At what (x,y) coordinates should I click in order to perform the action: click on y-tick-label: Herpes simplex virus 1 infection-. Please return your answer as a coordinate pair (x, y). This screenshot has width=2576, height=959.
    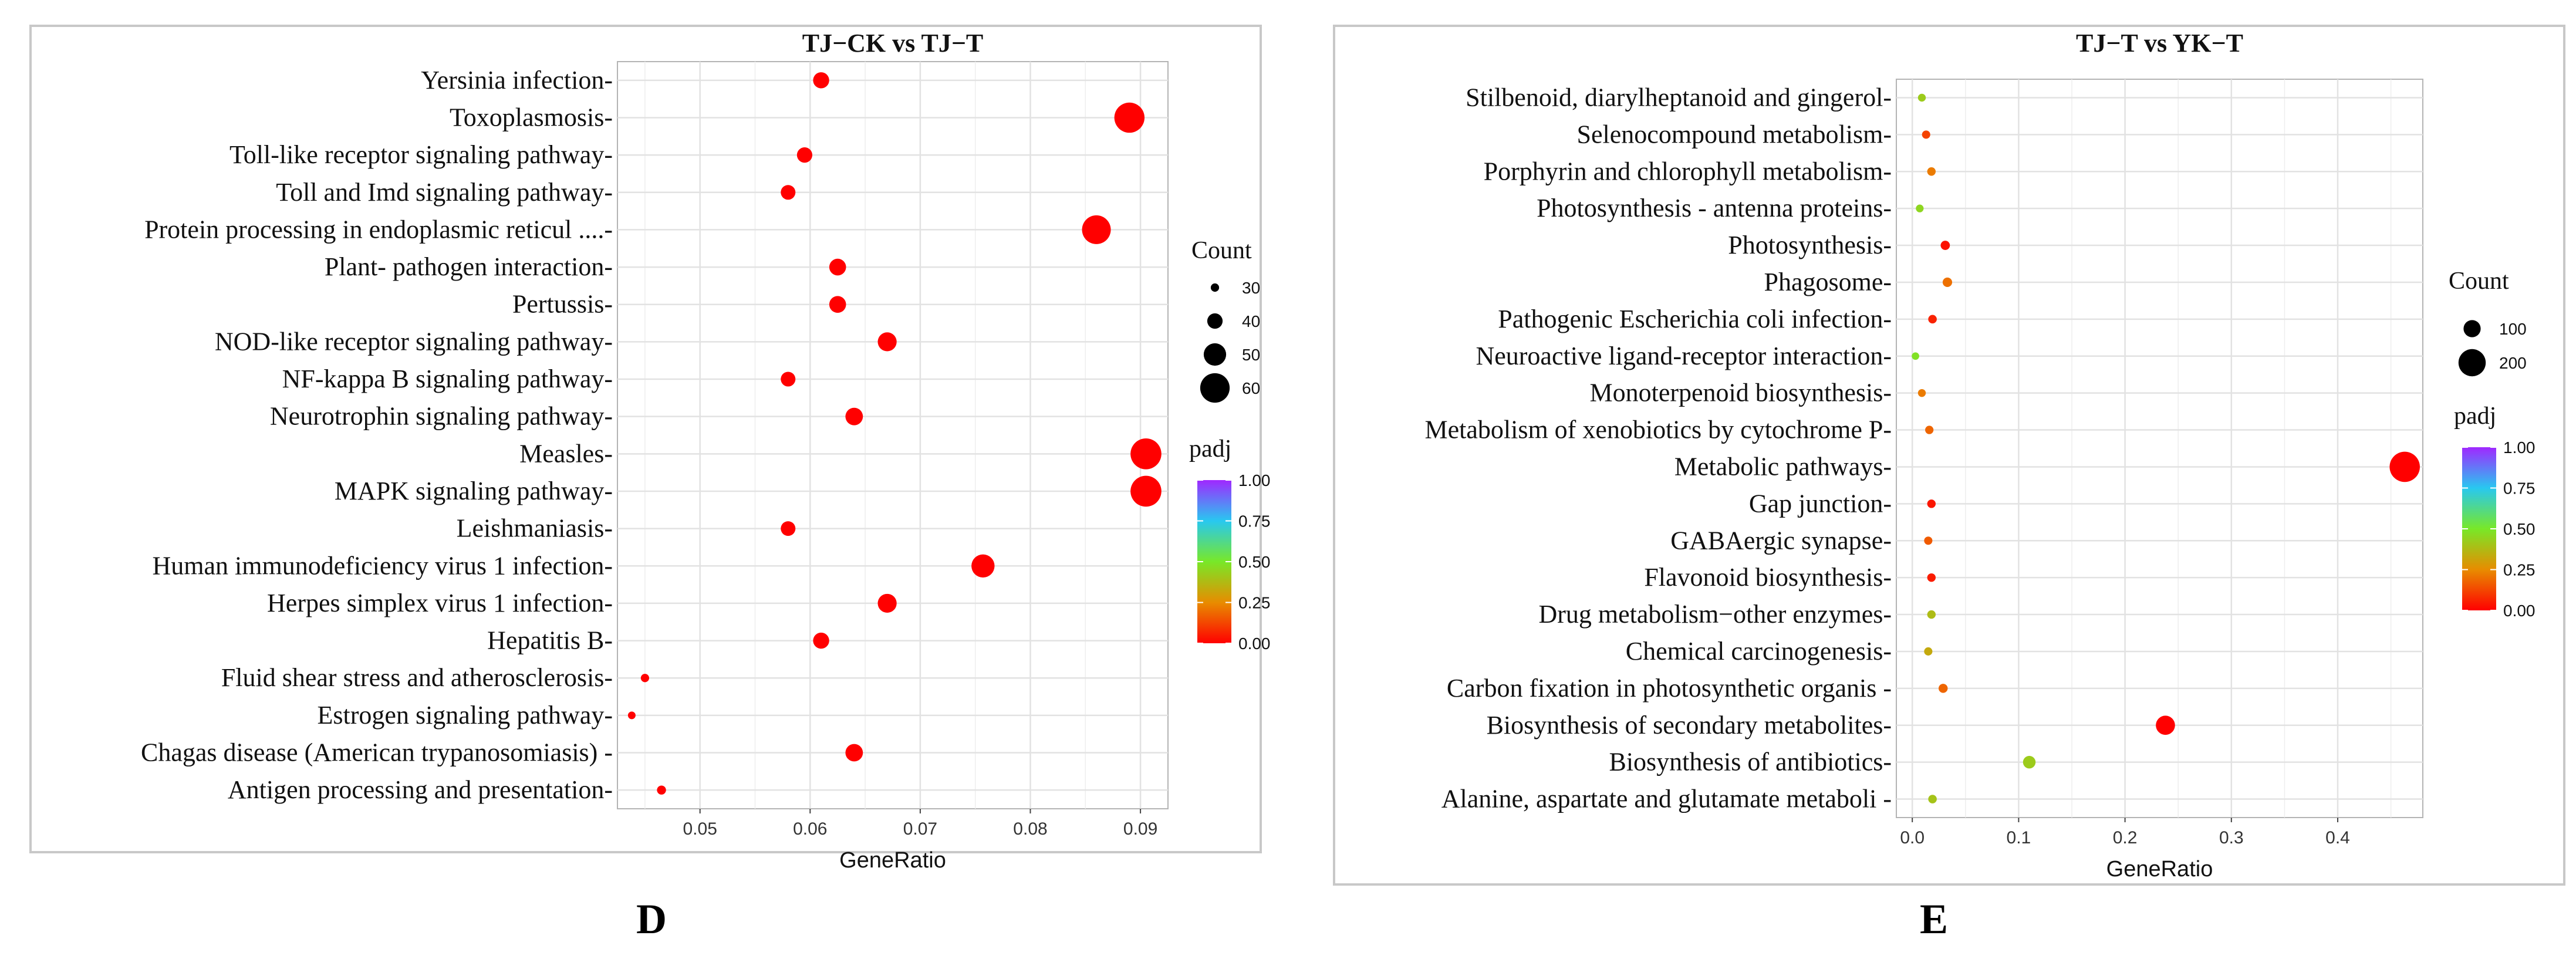
    Looking at the image, I should click on (440, 603).